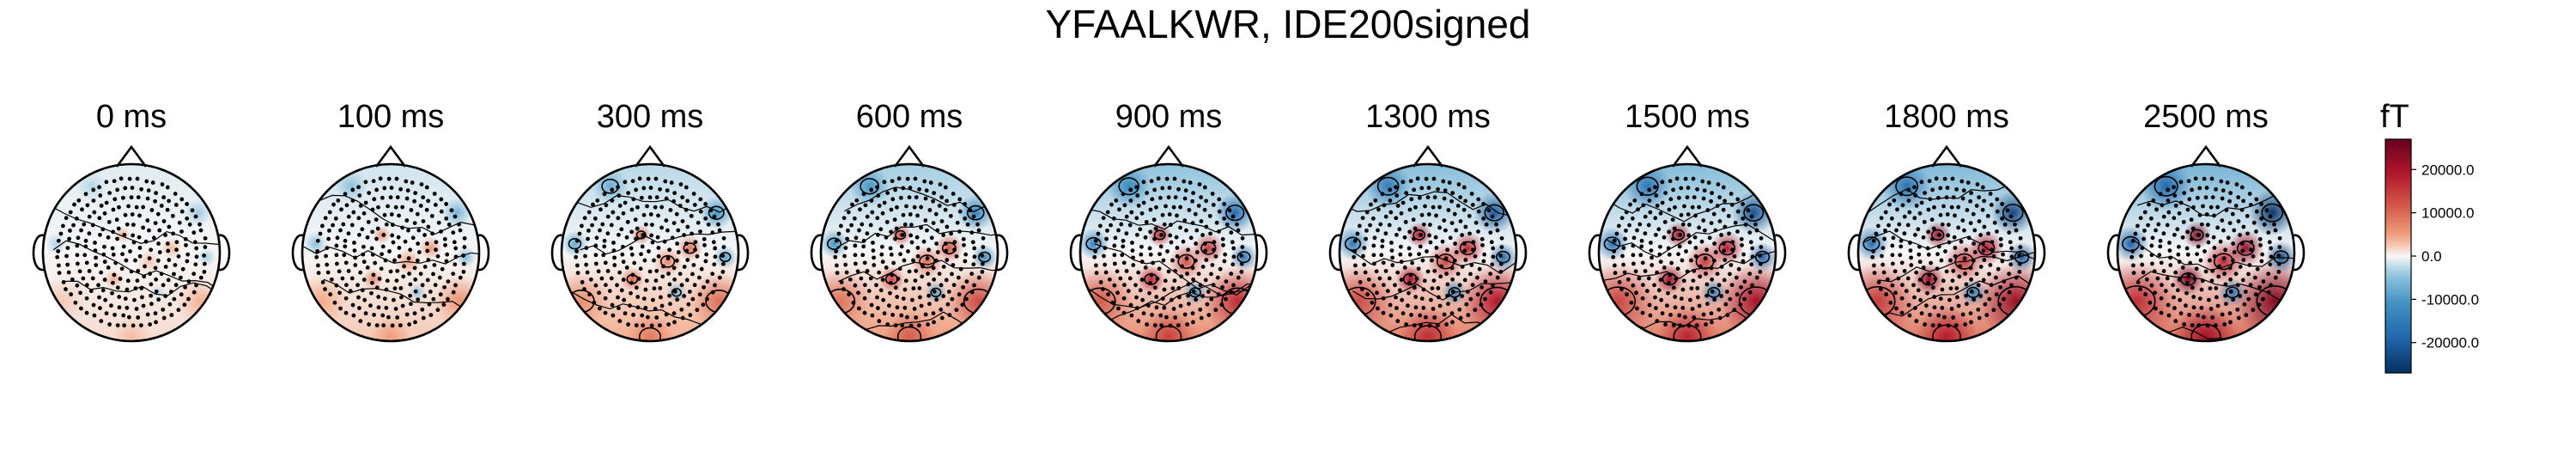  I want to click on left-ear-outline, so click(38, 253).